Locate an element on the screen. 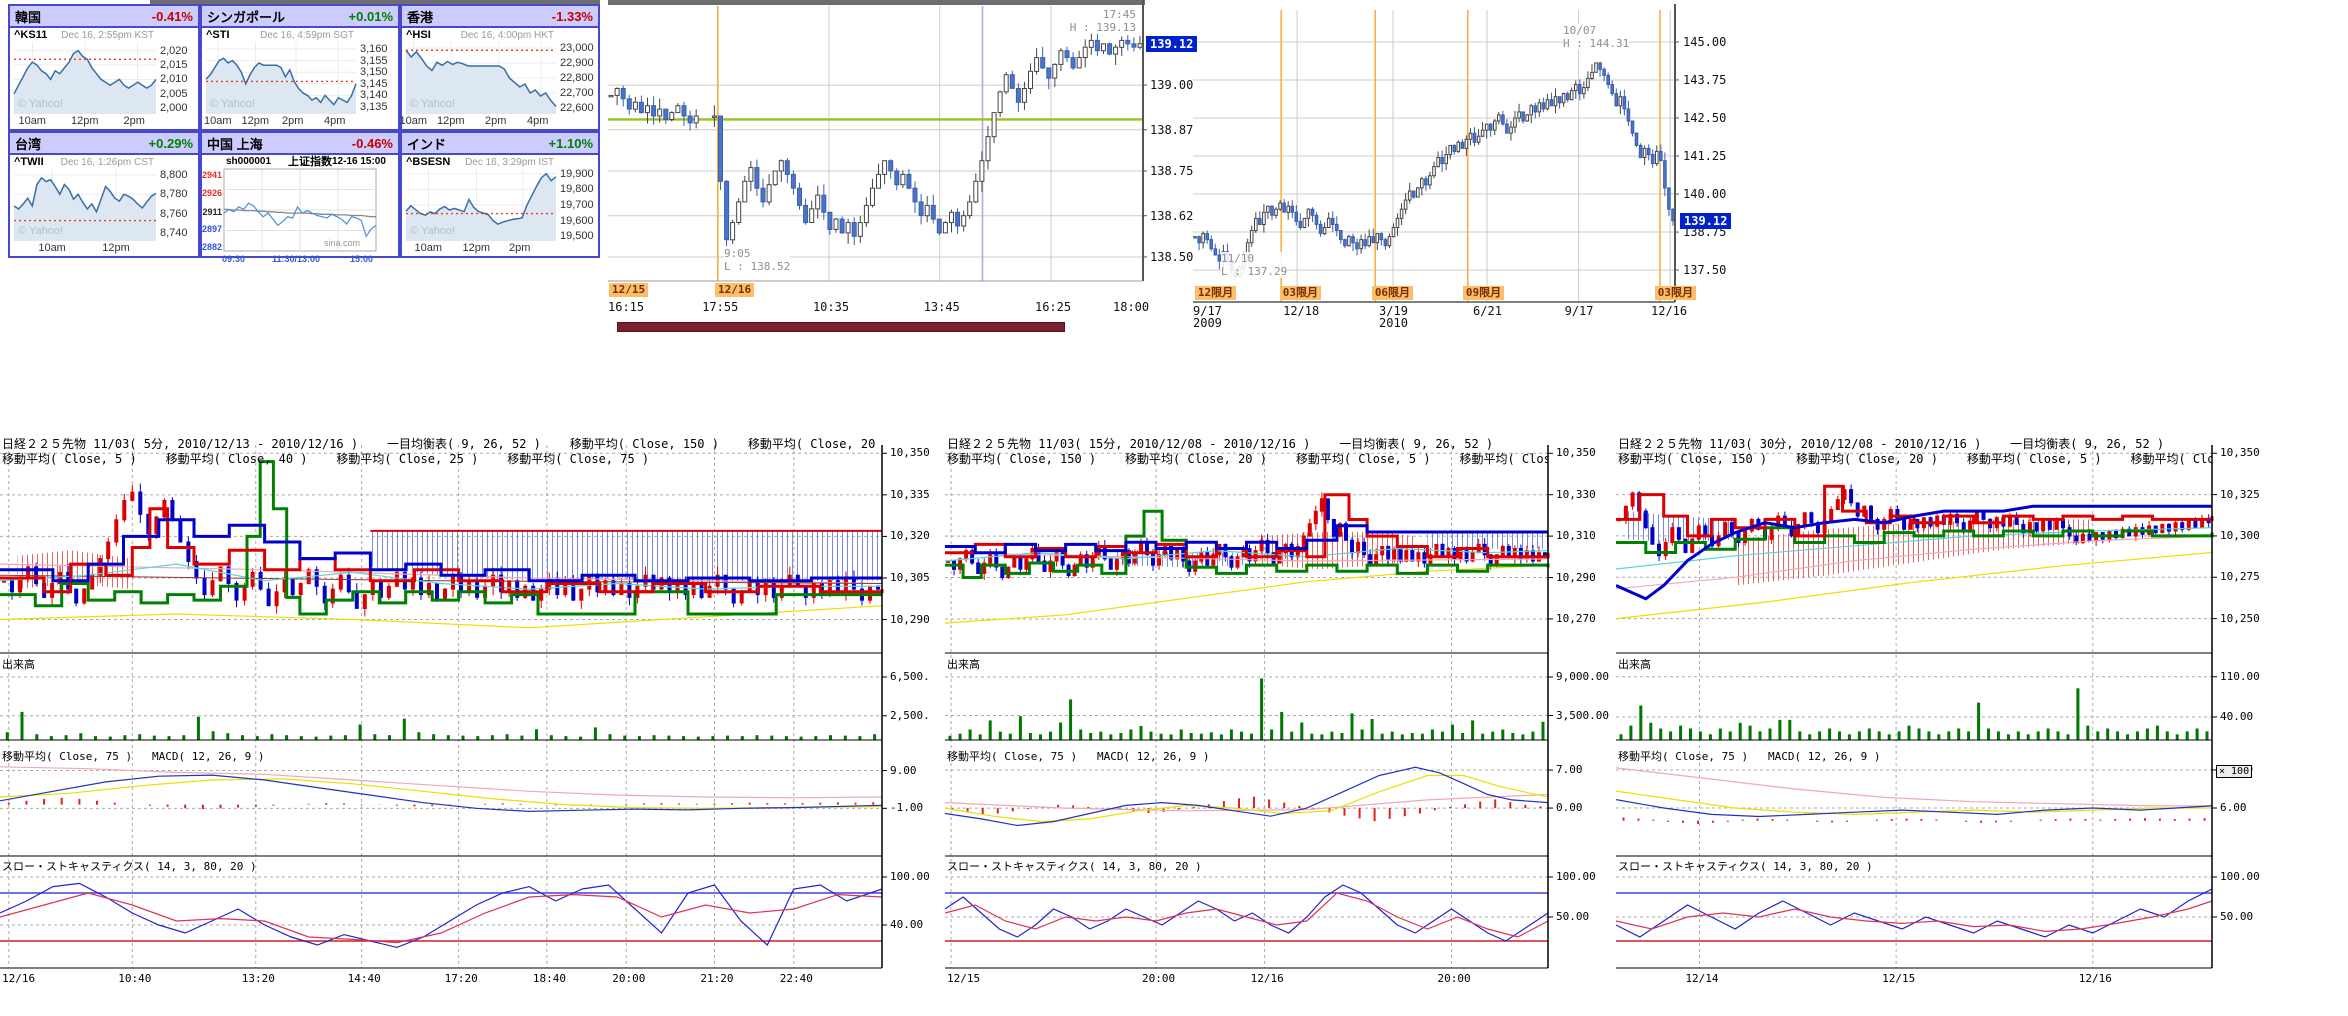 The height and width of the screenshot is (1016, 2348). y-axis-label: 9,000.00 is located at coordinates (1582, 677).